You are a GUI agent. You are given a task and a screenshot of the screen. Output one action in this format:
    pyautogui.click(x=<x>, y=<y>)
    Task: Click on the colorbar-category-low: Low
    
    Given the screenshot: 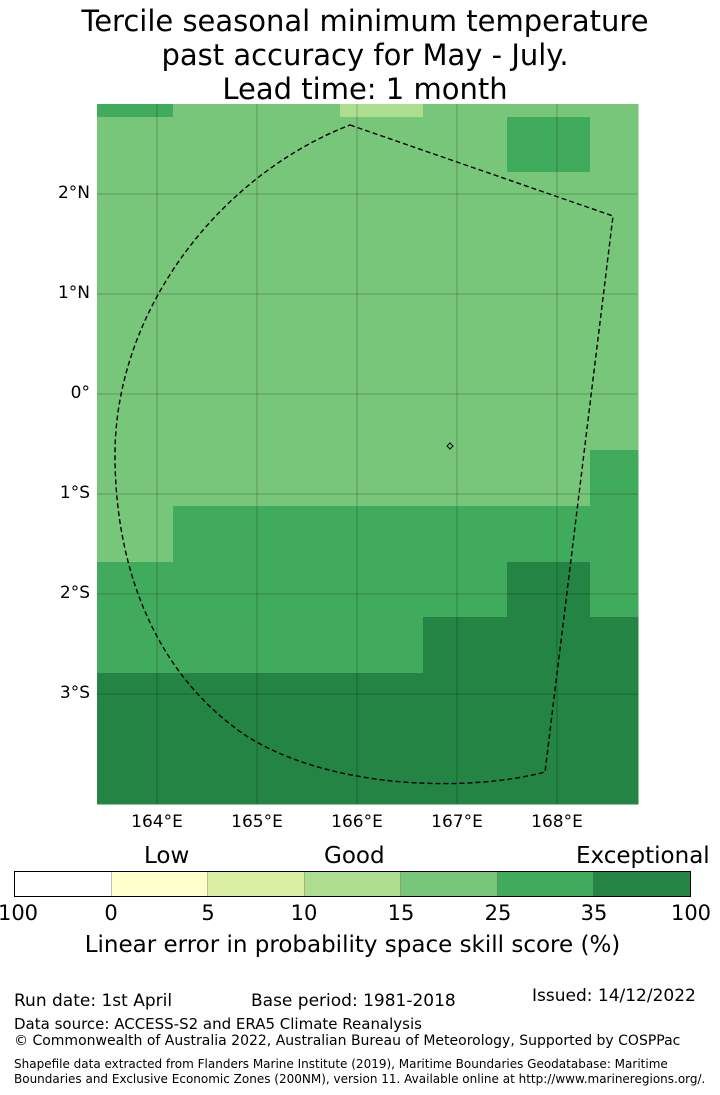 What is the action you would take?
    pyautogui.click(x=167, y=856)
    